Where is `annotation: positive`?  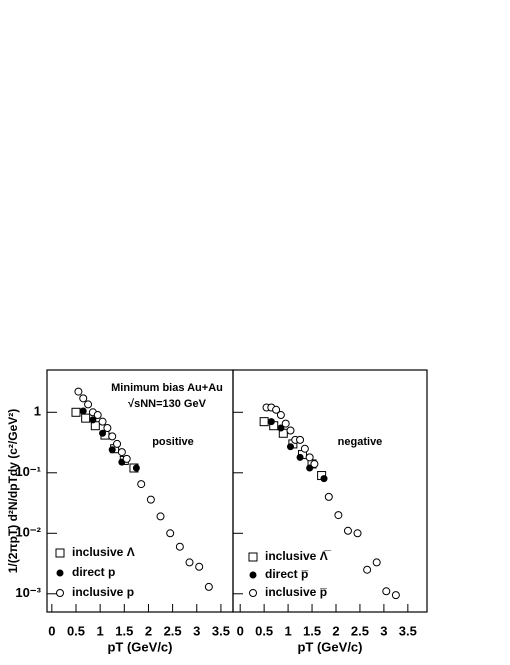 annotation: positive is located at coordinates (173, 442).